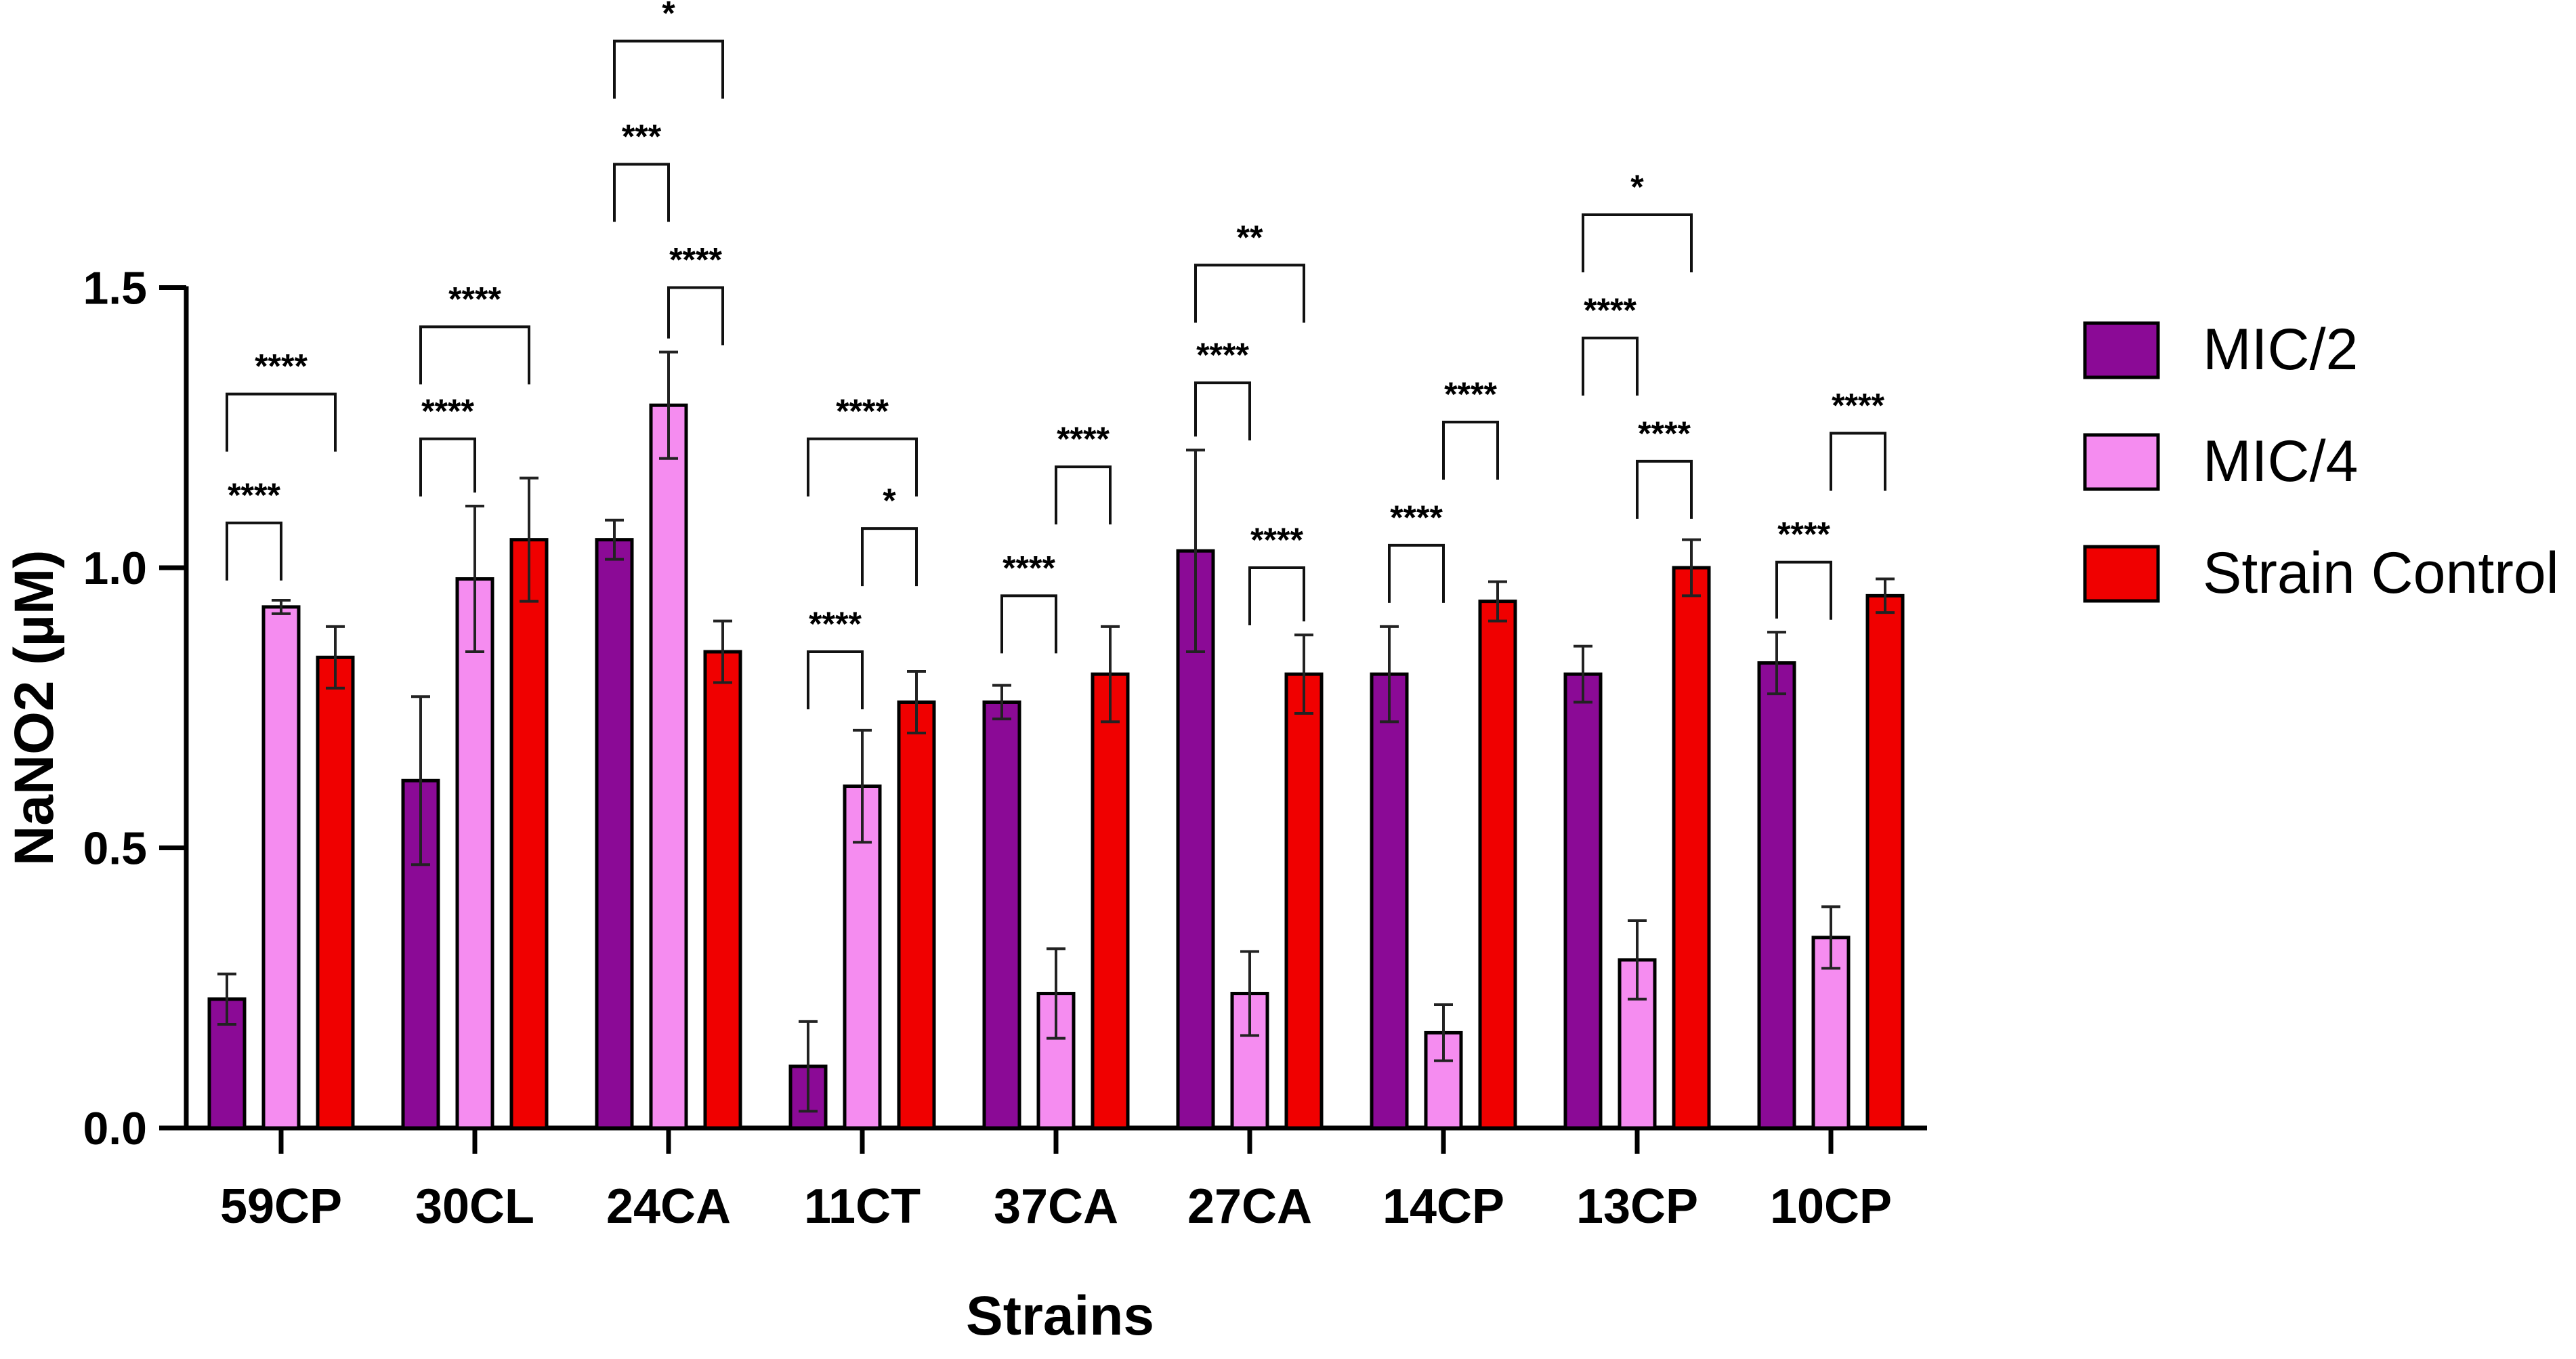 Image resolution: width=2576 pixels, height=1359 pixels. I want to click on significance-label: **, so click(1250, 237).